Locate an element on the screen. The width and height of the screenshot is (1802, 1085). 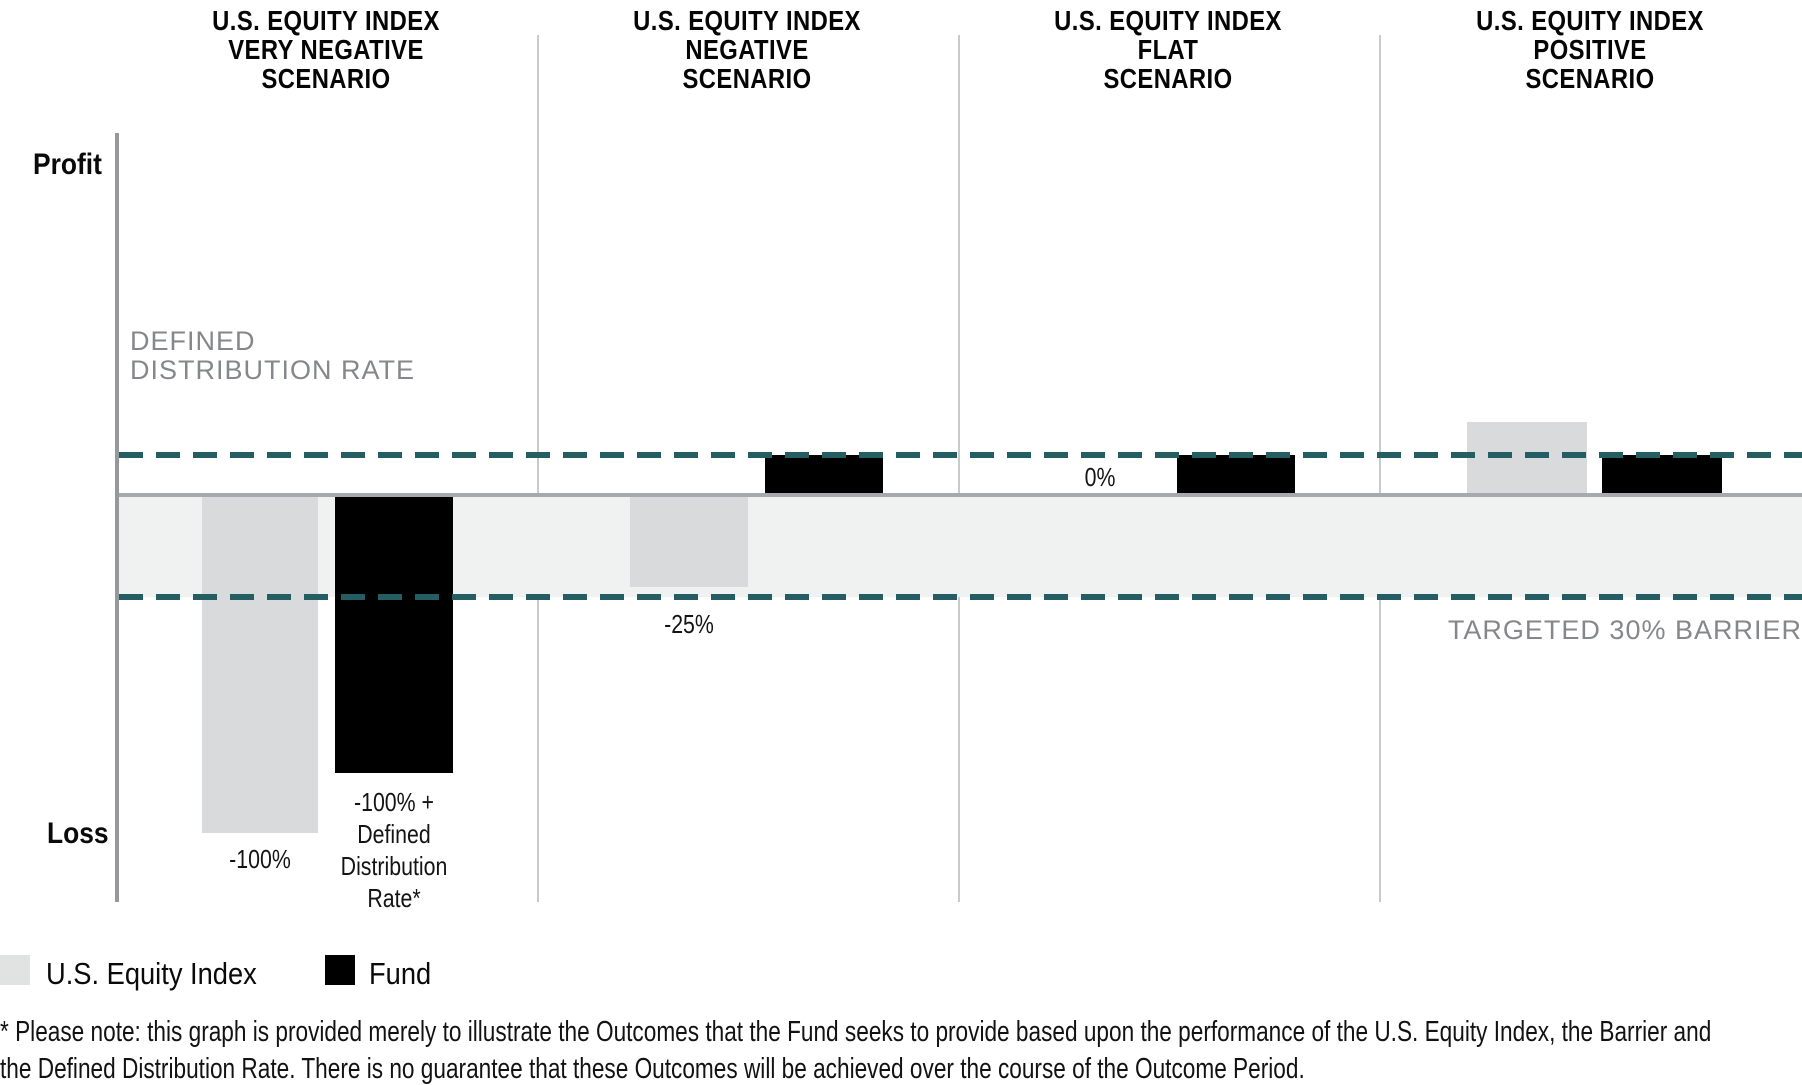
defined-distribution-rate-line is located at coordinates (960, 455).